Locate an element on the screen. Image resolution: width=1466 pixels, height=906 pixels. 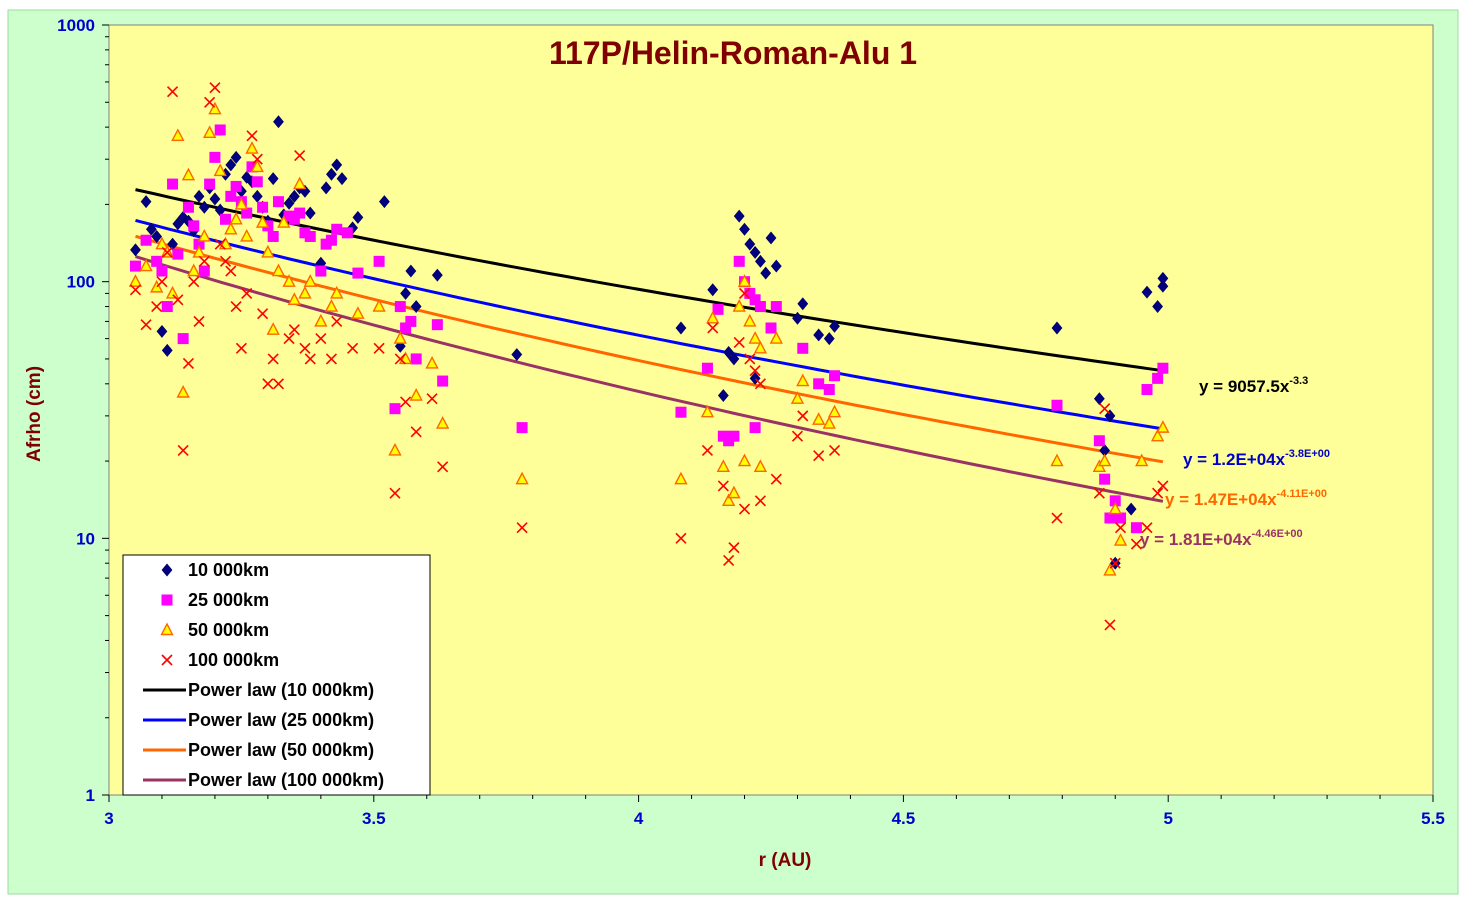
equation-exponent: -4.11E+00 is located at coordinates (1302, 494).